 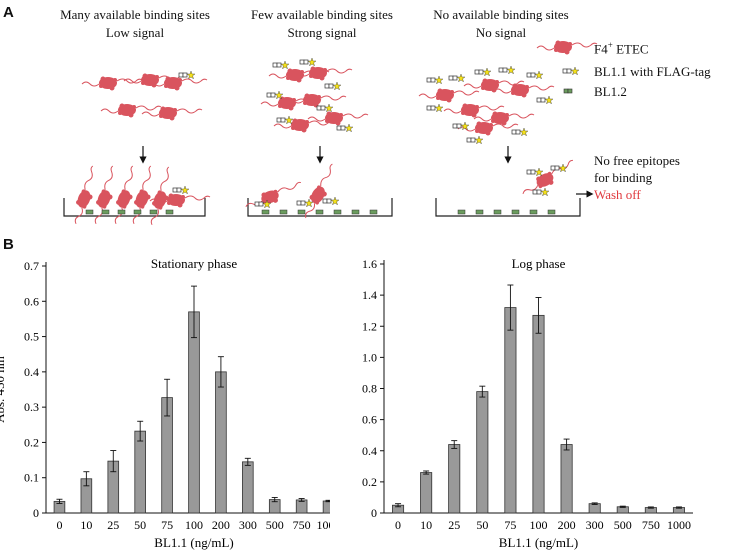 I want to click on y-tick-label: 0.3, so click(x=31, y=407).